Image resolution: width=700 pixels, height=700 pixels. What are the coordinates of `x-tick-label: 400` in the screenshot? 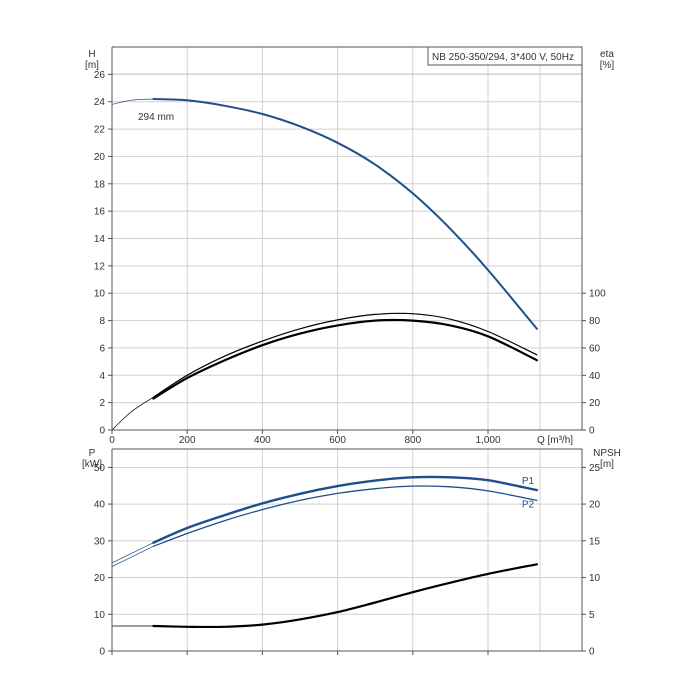 It's located at (262, 440).